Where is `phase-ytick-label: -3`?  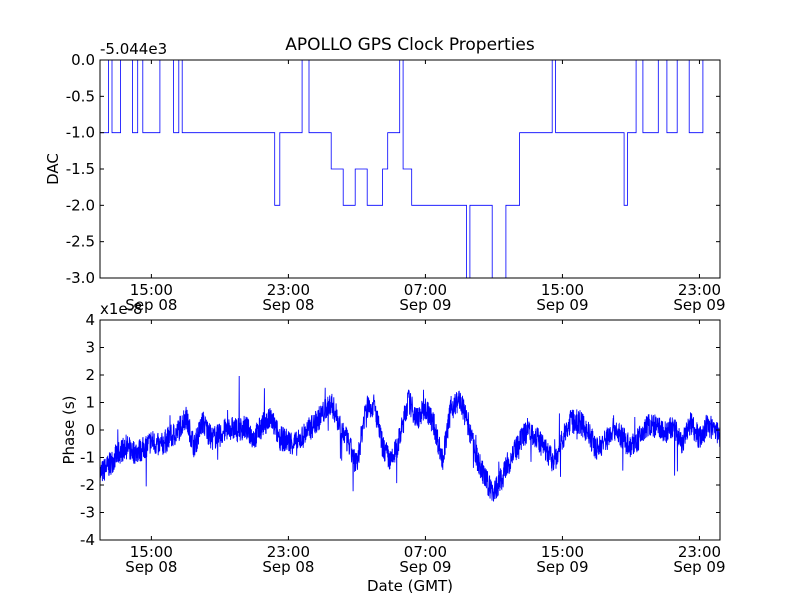 phase-ytick-label: -3 is located at coordinates (87, 513).